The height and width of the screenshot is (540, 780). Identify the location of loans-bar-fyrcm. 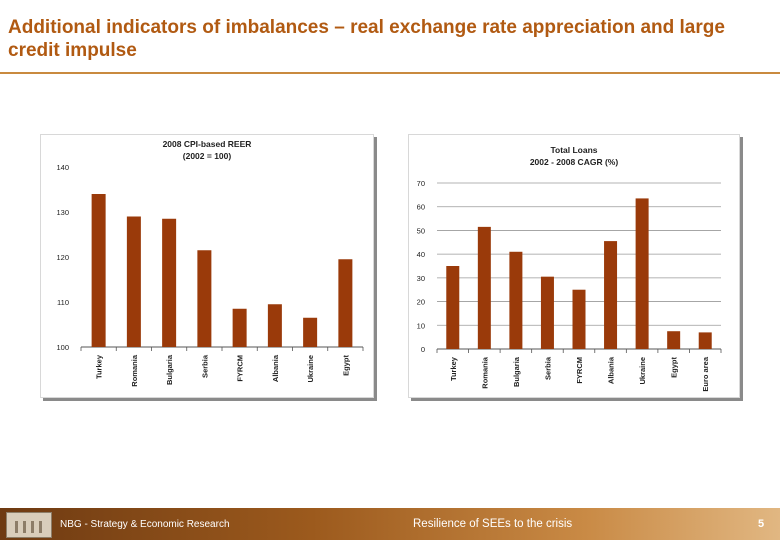
(579, 319).